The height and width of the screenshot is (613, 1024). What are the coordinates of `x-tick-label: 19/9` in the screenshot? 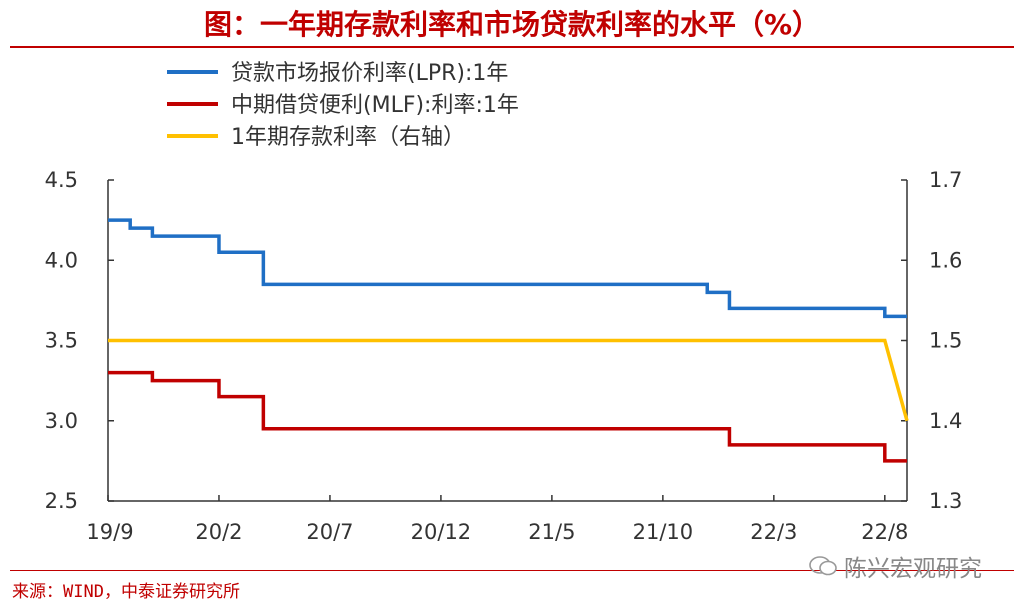 It's located at (109, 532).